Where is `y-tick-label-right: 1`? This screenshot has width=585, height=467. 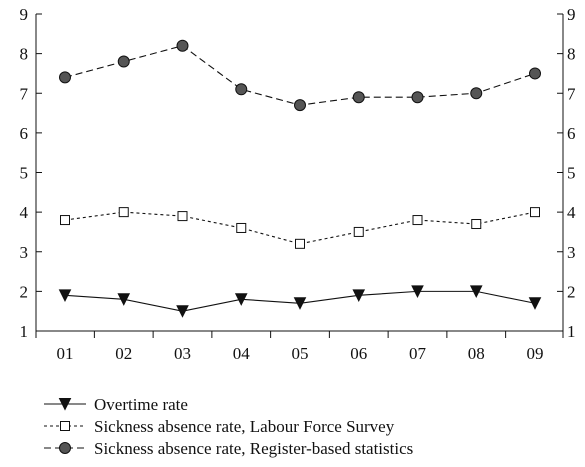
y-tick-label-right: 1 is located at coordinates (571, 331).